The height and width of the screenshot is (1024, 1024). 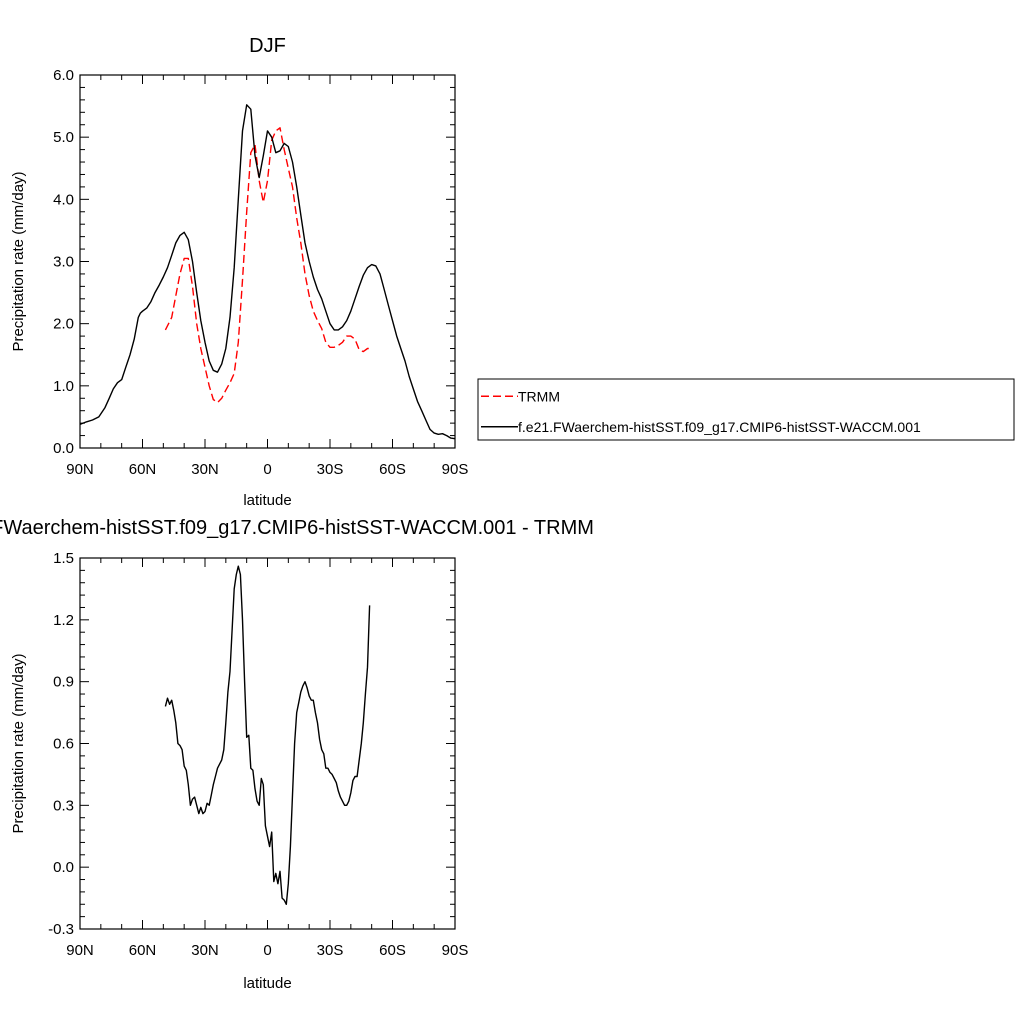 I want to click on legend-box, so click(x=746, y=409).